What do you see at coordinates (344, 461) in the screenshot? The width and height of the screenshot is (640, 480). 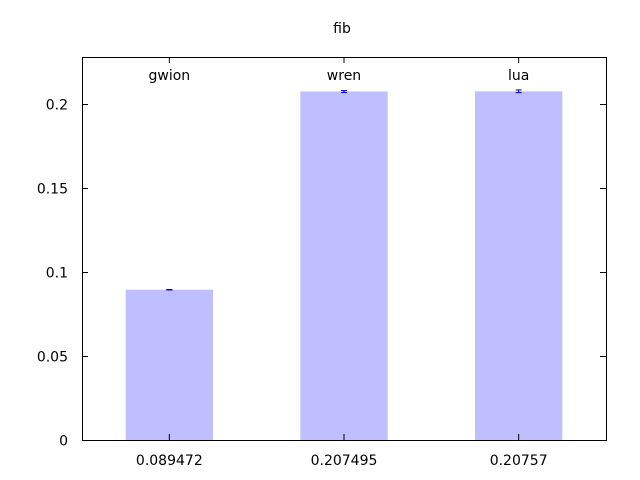 I see `x-tick-label: 0.207495` at bounding box center [344, 461].